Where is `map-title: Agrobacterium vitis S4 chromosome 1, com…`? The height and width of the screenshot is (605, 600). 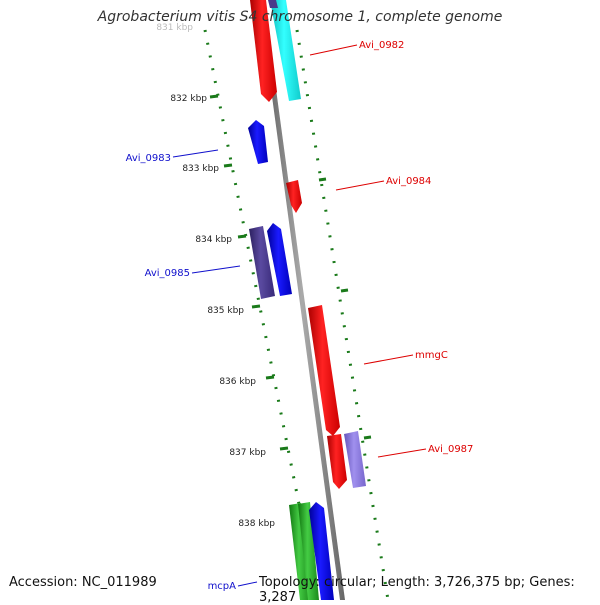
map-title: Agrobacterium vitis S4 chromosome 1, com… is located at coordinates (300, 17).